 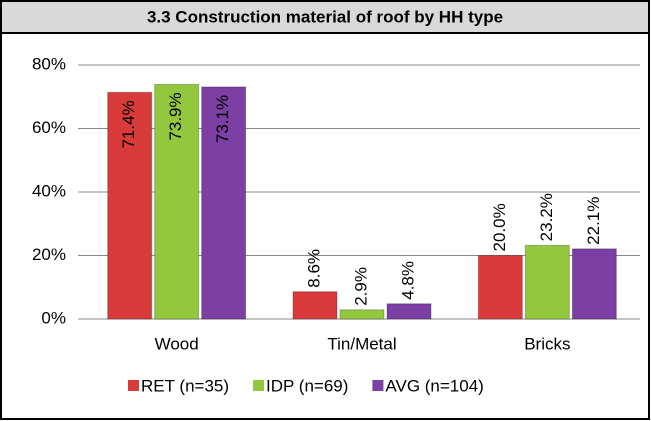 What do you see at coordinates (499, 227) in the screenshot?
I see `value-label: 20.0%` at bounding box center [499, 227].